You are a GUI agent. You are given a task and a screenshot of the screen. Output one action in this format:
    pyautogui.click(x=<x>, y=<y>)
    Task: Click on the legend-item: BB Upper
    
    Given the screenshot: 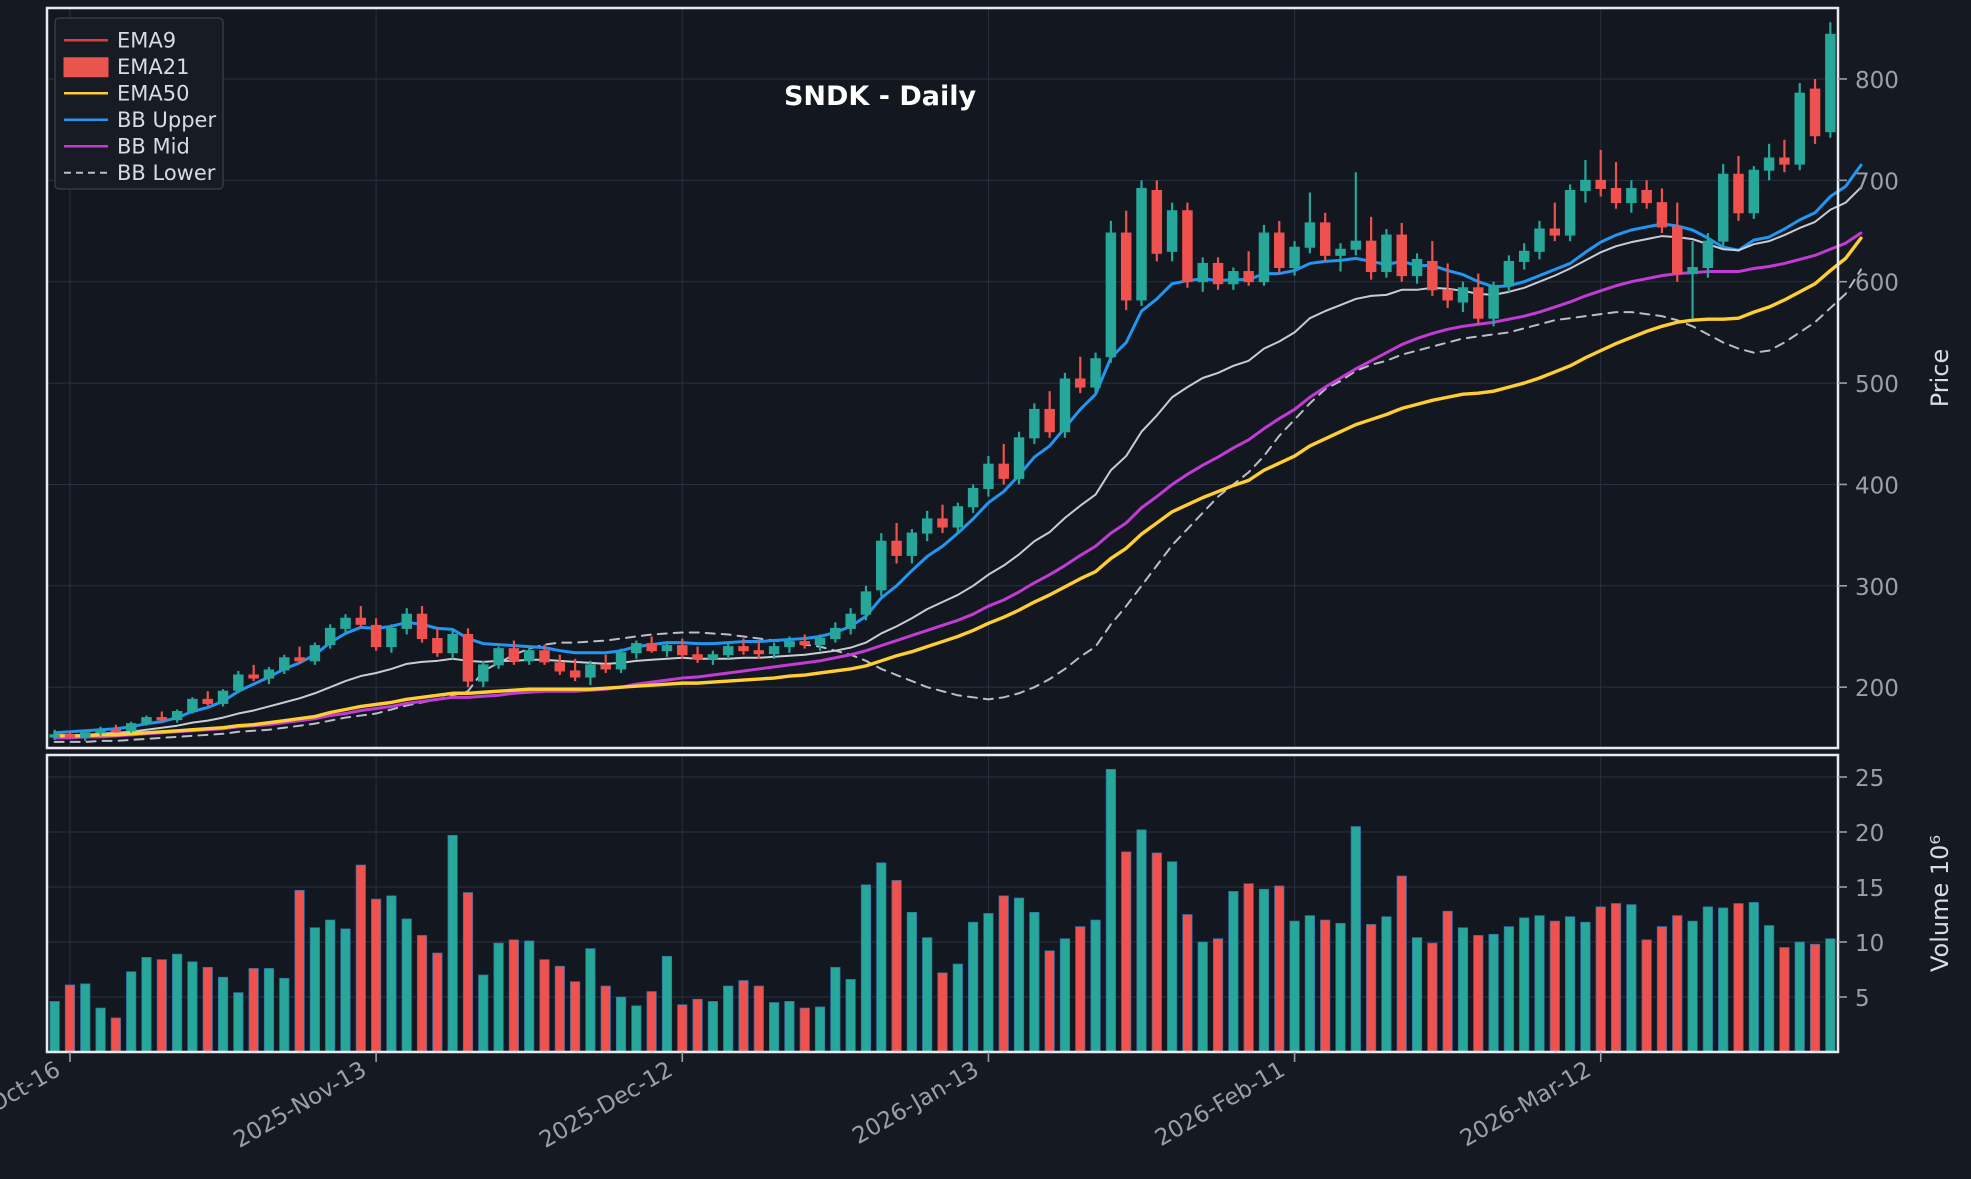 What is the action you would take?
    pyautogui.click(x=140, y=120)
    